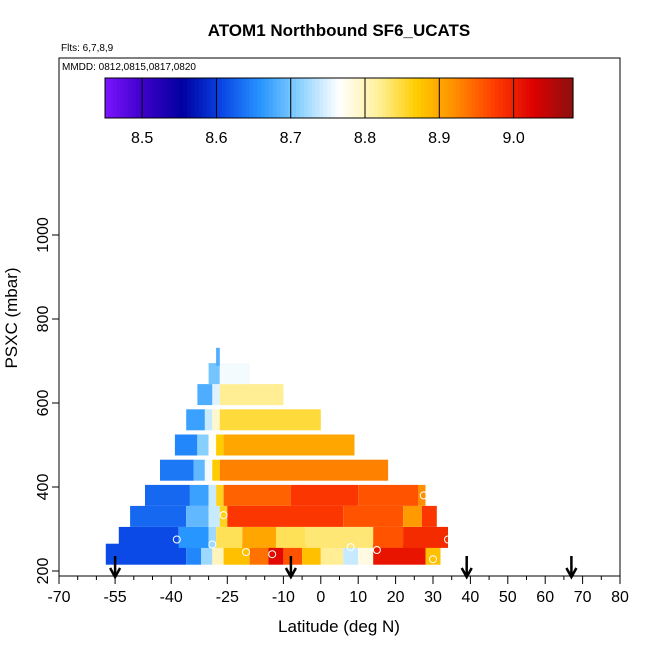 This screenshot has width=650, height=655. Describe the element at coordinates (129, 67) in the screenshot. I see `dates-label: MMDD: 0812,0815,0817,0820` at that location.